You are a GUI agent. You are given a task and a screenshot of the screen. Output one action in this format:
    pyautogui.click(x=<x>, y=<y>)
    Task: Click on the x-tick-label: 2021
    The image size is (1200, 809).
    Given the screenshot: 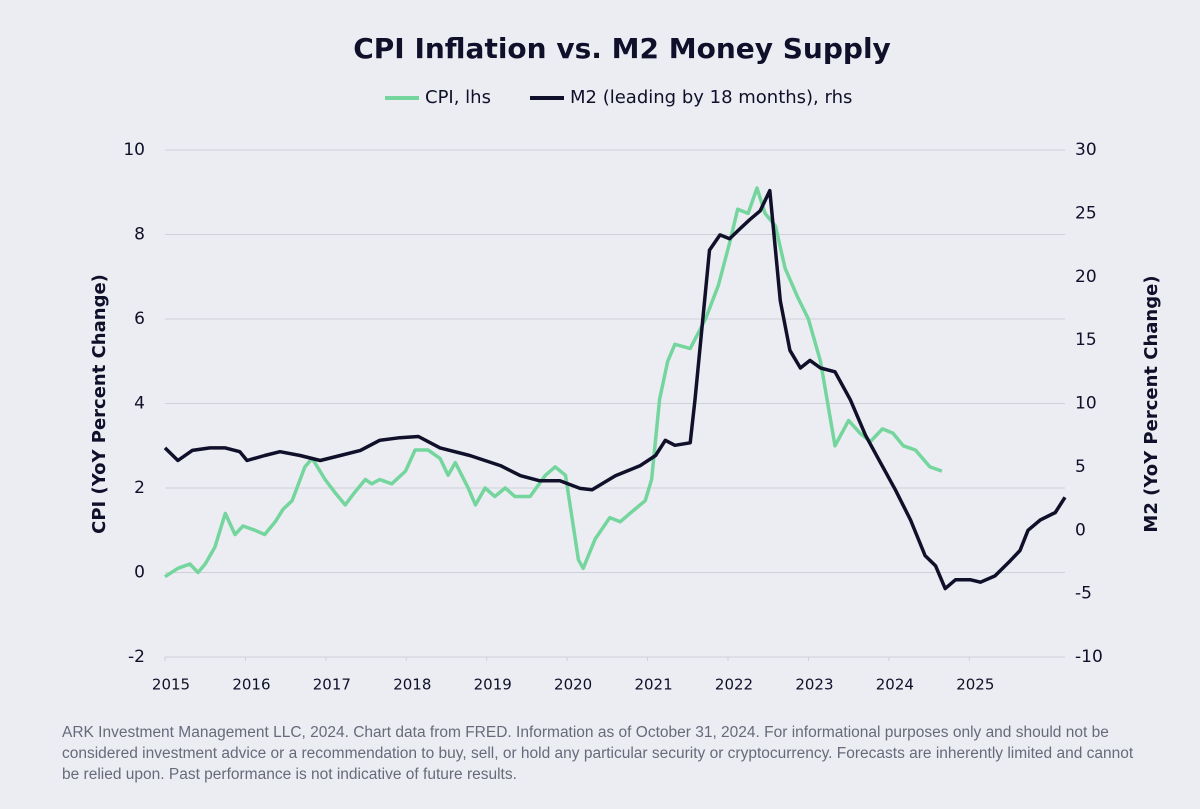 What is the action you would take?
    pyautogui.click(x=653, y=685)
    